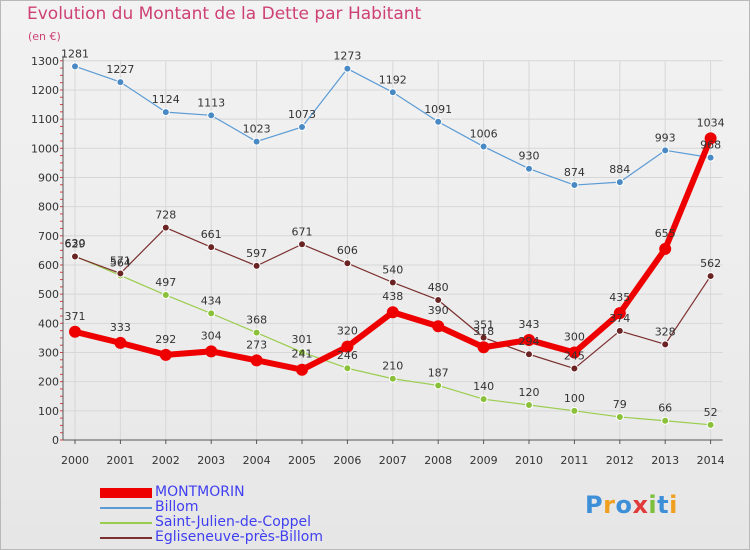  I want to click on x-tick-label: 2009, so click(484, 460).